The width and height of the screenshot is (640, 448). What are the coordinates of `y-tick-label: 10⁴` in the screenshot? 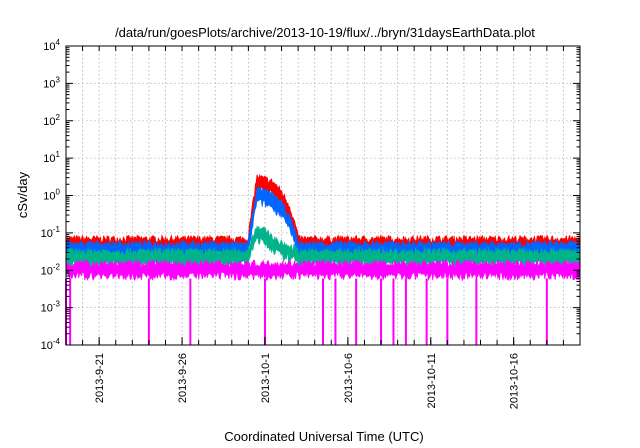 It's located at (51, 45).